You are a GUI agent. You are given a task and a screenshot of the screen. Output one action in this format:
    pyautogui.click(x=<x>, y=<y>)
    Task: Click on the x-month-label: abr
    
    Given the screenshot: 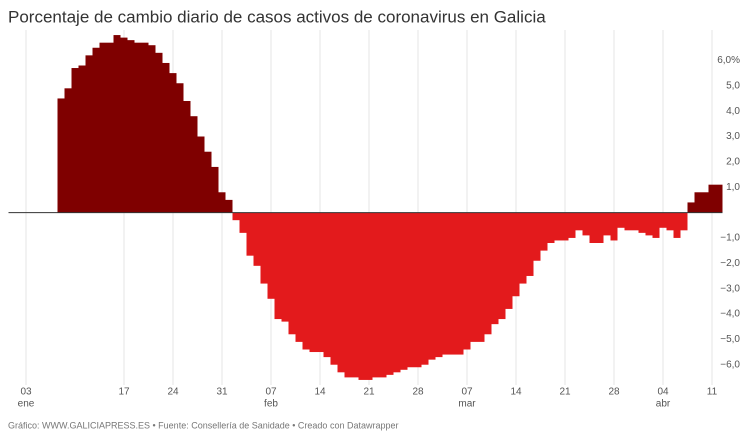 What is the action you would take?
    pyautogui.click(x=663, y=404)
    